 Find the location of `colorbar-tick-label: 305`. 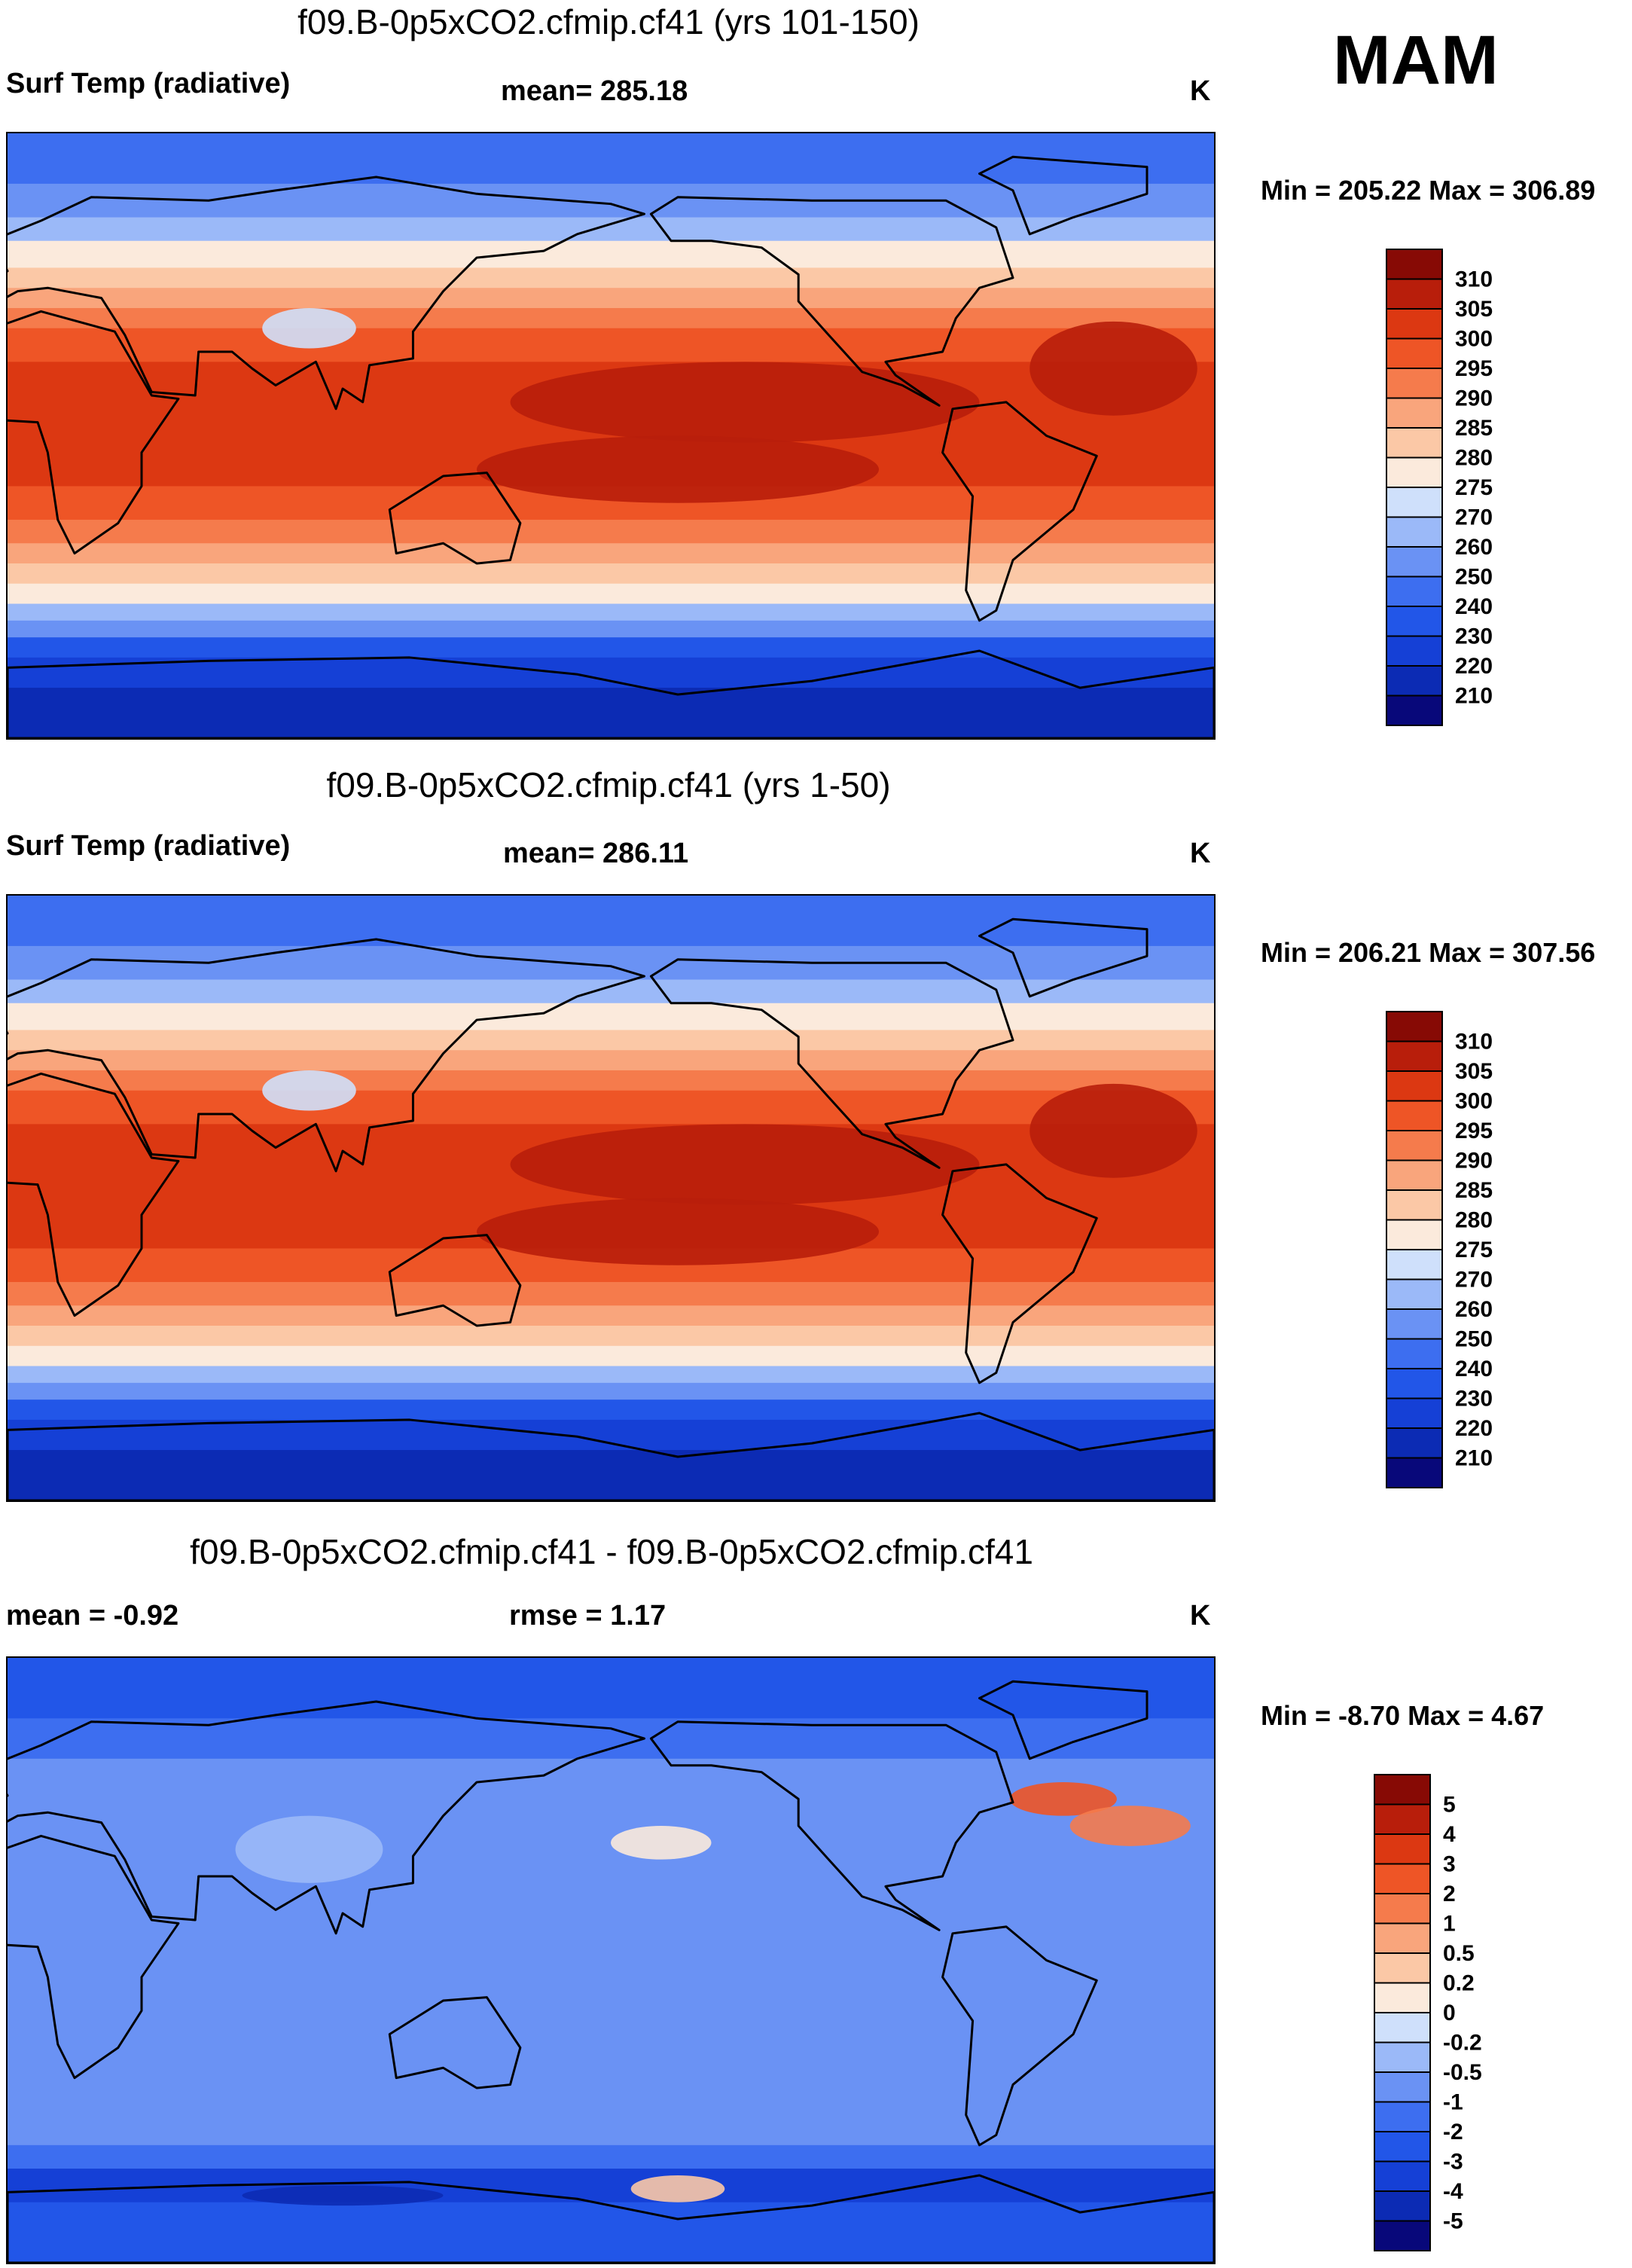

colorbar-tick-label: 305 is located at coordinates (1474, 1071).